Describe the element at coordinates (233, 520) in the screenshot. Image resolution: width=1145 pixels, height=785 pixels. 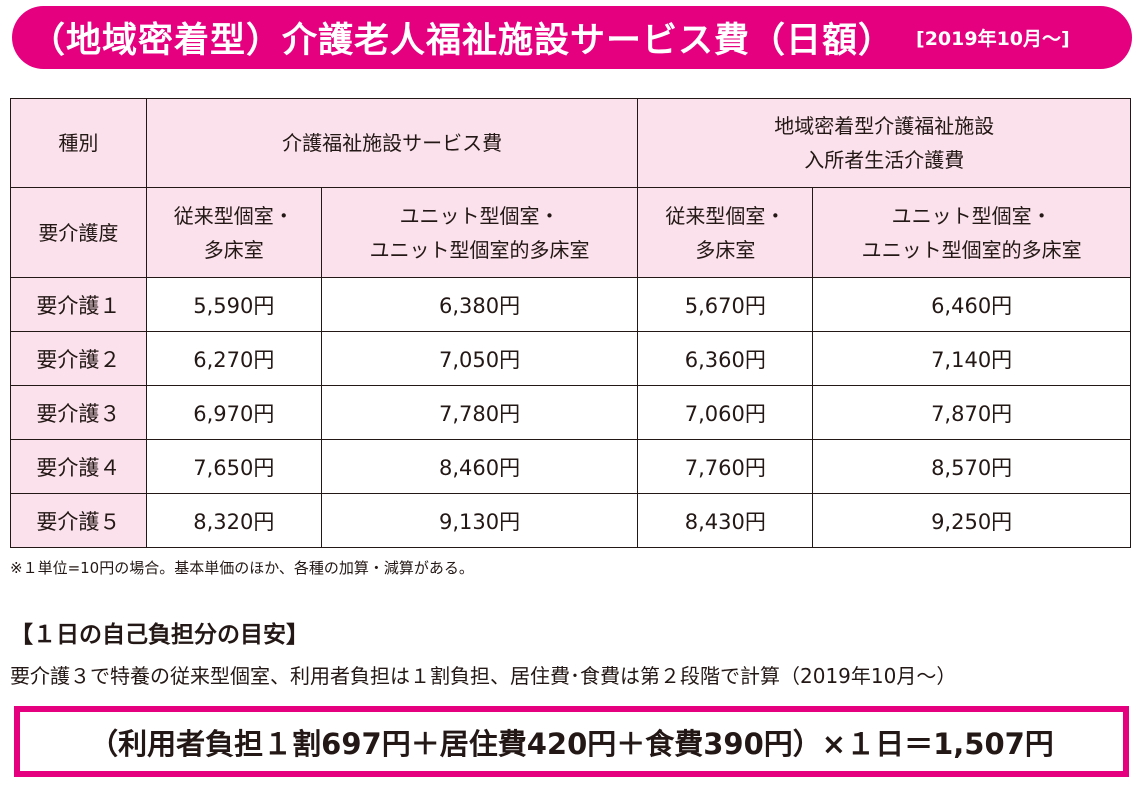
I see `fee-cell: 8,320円` at that location.